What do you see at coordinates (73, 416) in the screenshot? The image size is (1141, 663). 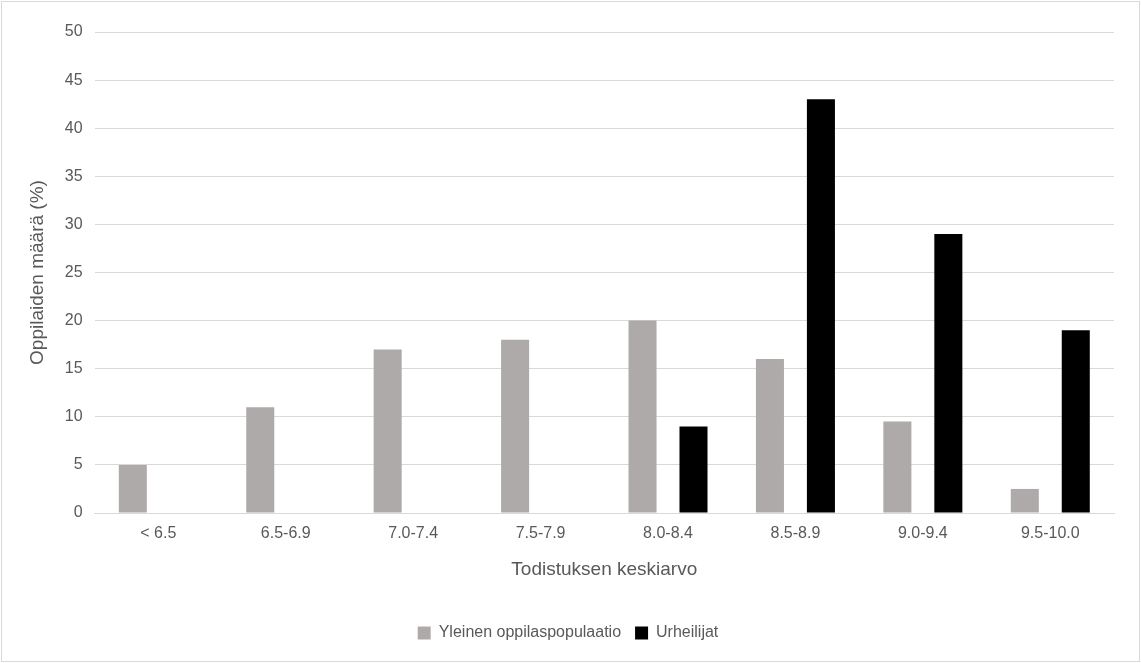 I see `y-tick-label: 10` at bounding box center [73, 416].